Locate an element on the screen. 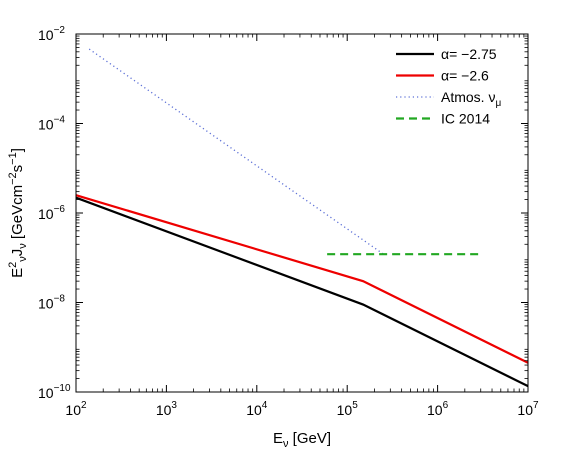 The image size is (584, 452). legend: α= −2.75 α= −2.6 Atmos. νμ IC 2014 is located at coordinates (448, 86).